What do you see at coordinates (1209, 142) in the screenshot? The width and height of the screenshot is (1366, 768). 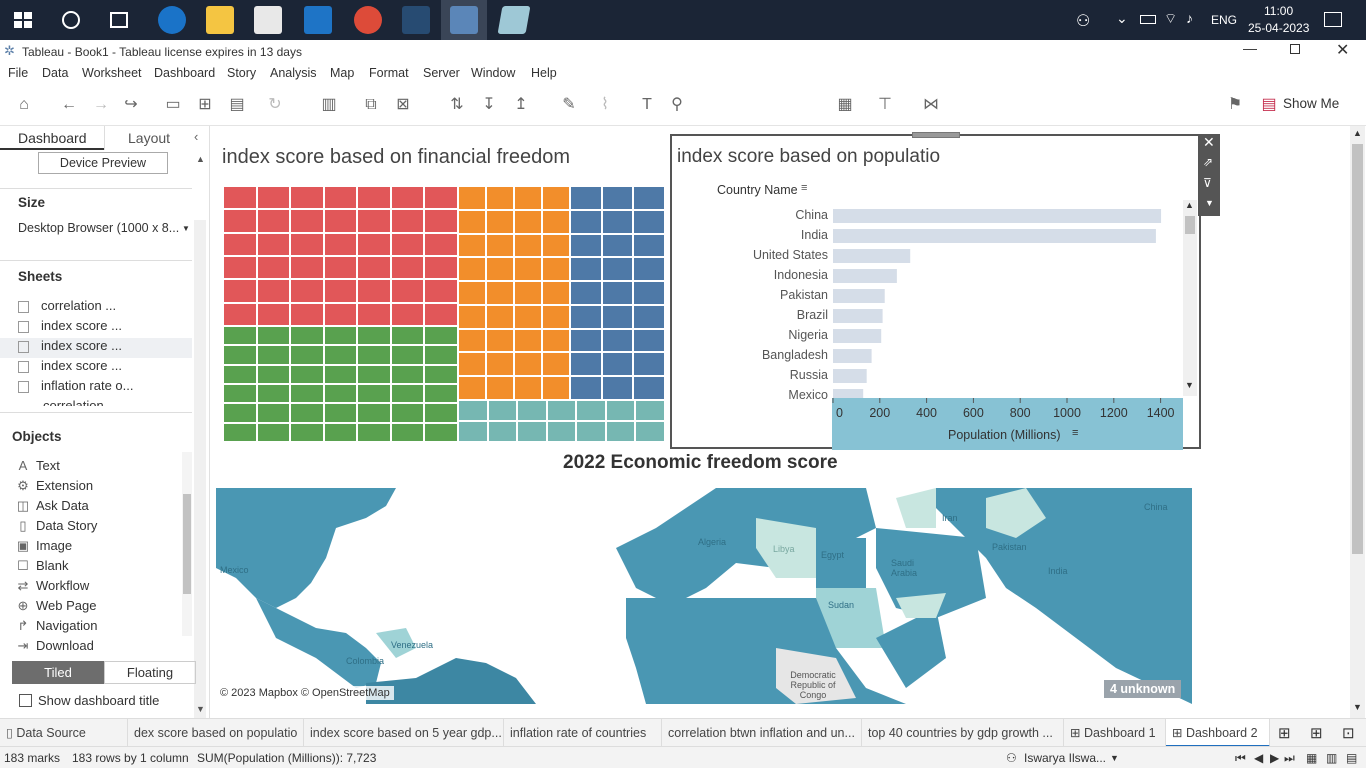 I see `remove-icon: ✕` at bounding box center [1209, 142].